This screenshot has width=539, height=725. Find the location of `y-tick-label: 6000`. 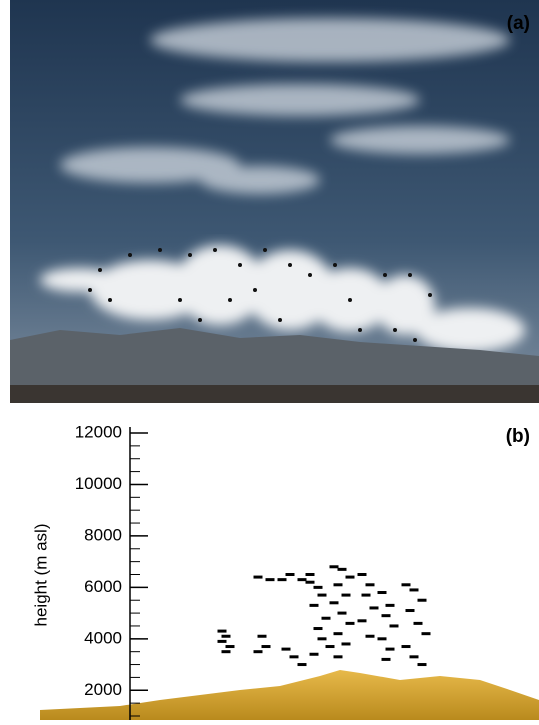

y-tick-label: 6000 is located at coordinates (103, 586).